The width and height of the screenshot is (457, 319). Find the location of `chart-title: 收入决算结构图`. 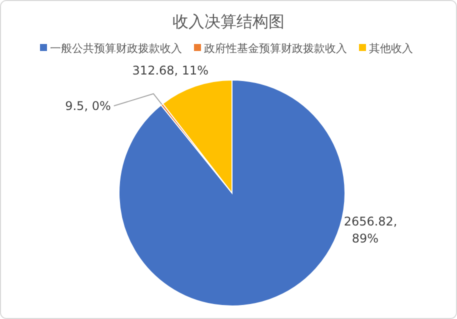

chart-title: 收入决算结构图 is located at coordinates (228, 21).